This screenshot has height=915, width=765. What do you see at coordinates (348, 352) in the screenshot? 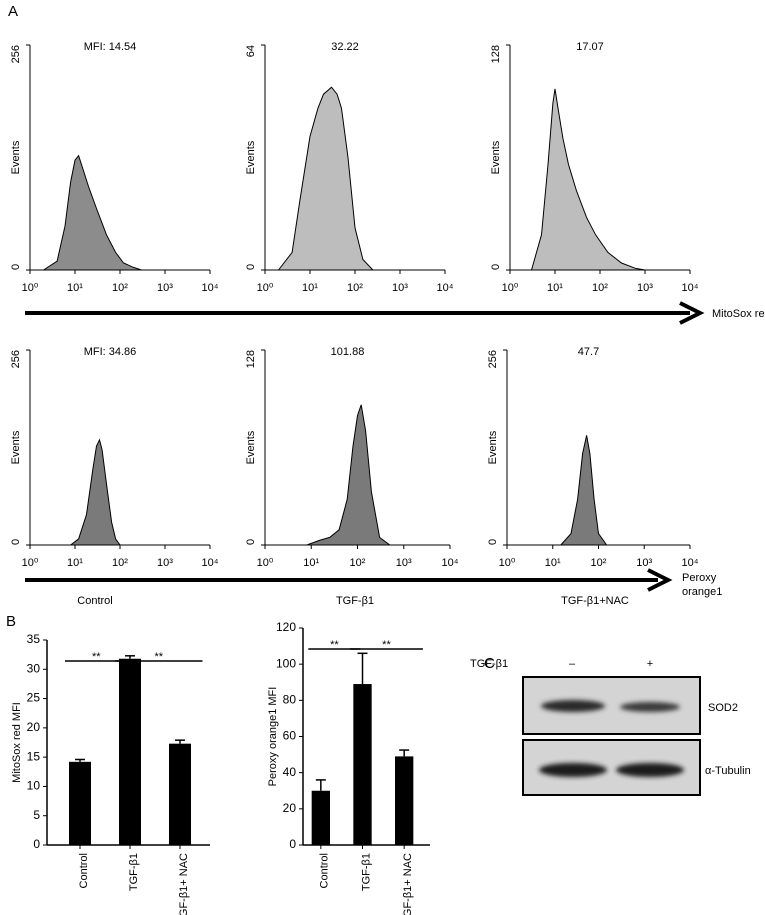
I see `mfi-label: 101.88` at bounding box center [348, 352].